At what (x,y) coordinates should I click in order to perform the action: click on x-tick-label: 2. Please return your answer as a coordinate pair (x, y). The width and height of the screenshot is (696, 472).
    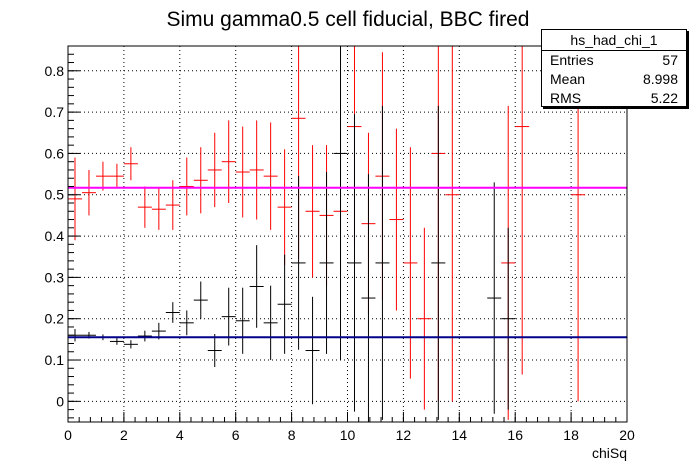
    Looking at the image, I should click on (124, 435).